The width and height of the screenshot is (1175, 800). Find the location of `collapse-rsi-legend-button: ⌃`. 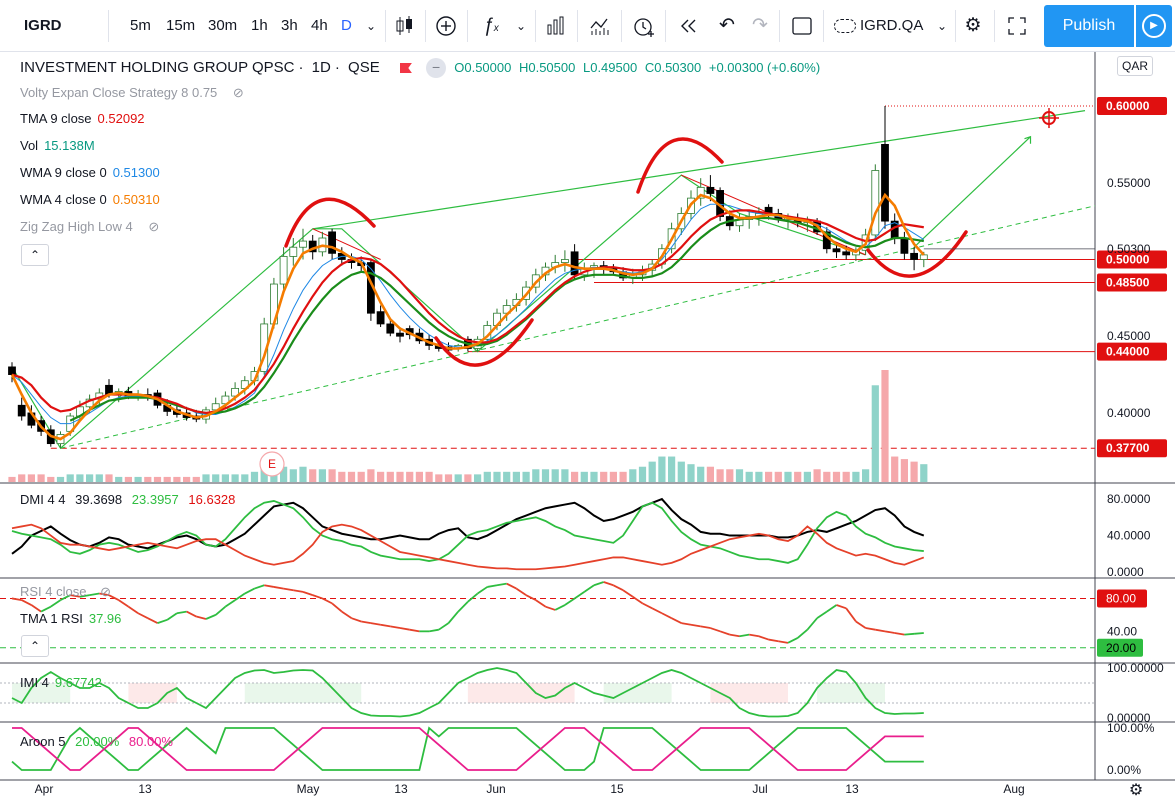

collapse-rsi-legend-button: ⌃ is located at coordinates (35, 646).